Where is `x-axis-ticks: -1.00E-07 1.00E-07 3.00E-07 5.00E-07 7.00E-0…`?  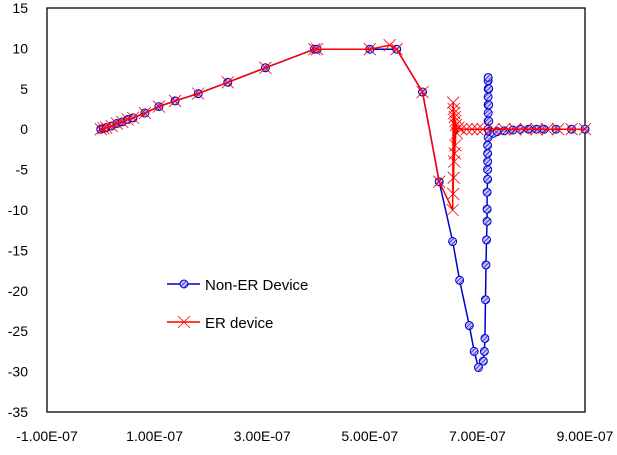 x-axis-ticks: -1.00E-07 1.00E-07 3.00E-07 5.00E-07 7.00E-0… is located at coordinates (314, 436).